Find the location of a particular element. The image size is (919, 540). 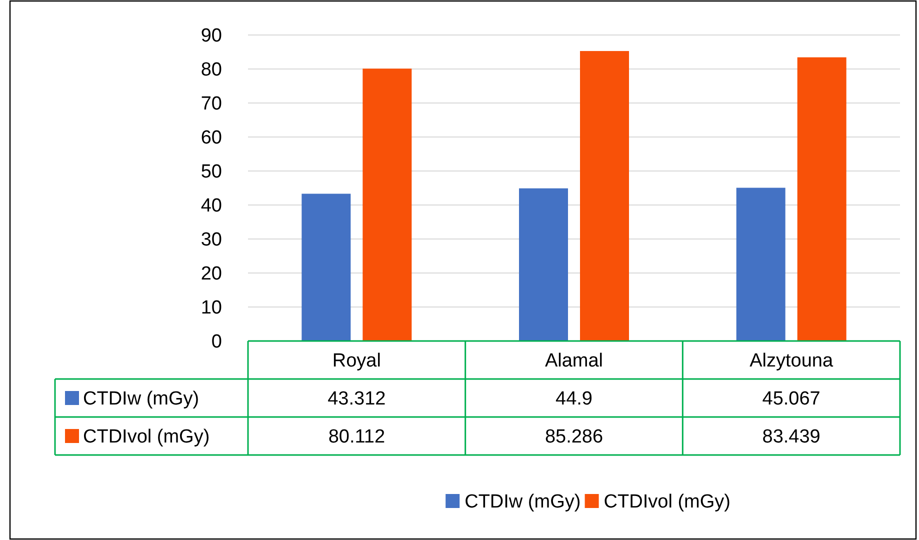

y-tick-label: 60 is located at coordinates (211, 138).